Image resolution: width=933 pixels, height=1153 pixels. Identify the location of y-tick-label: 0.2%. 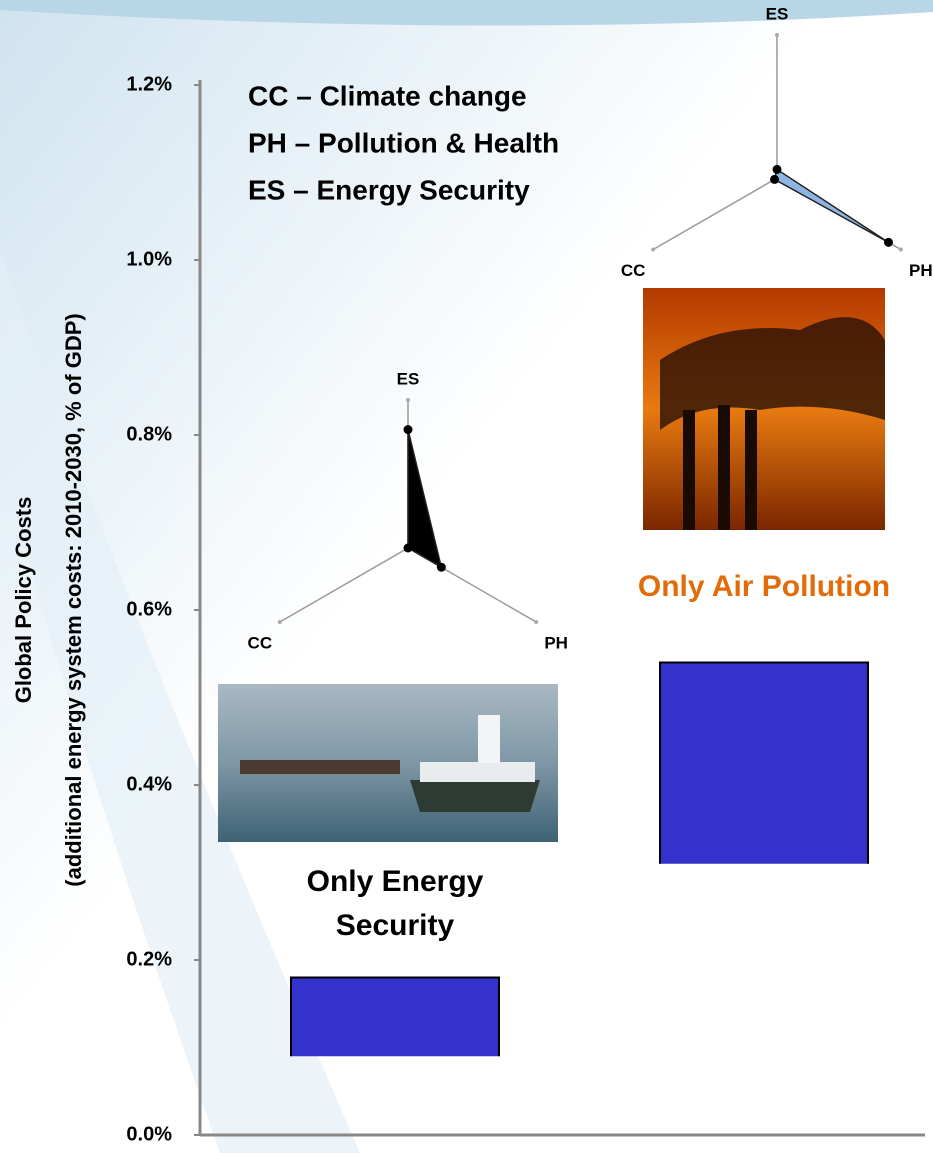
(149, 959).